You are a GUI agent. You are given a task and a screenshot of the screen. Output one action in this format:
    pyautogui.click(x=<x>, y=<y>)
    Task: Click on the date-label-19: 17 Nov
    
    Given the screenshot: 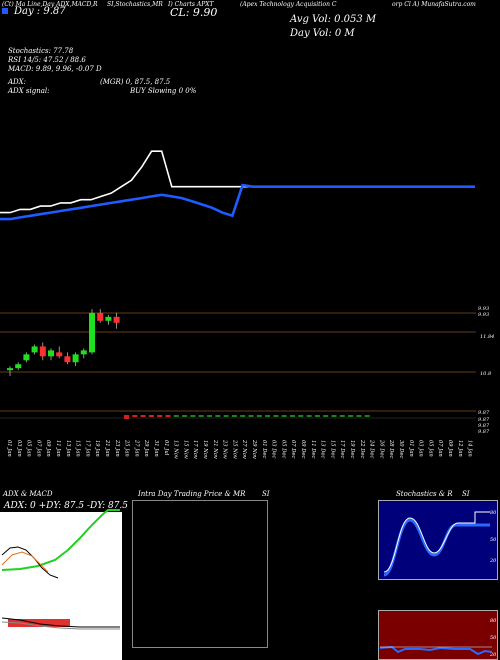 What is the action you would take?
    pyautogui.click(x=195, y=449)
    